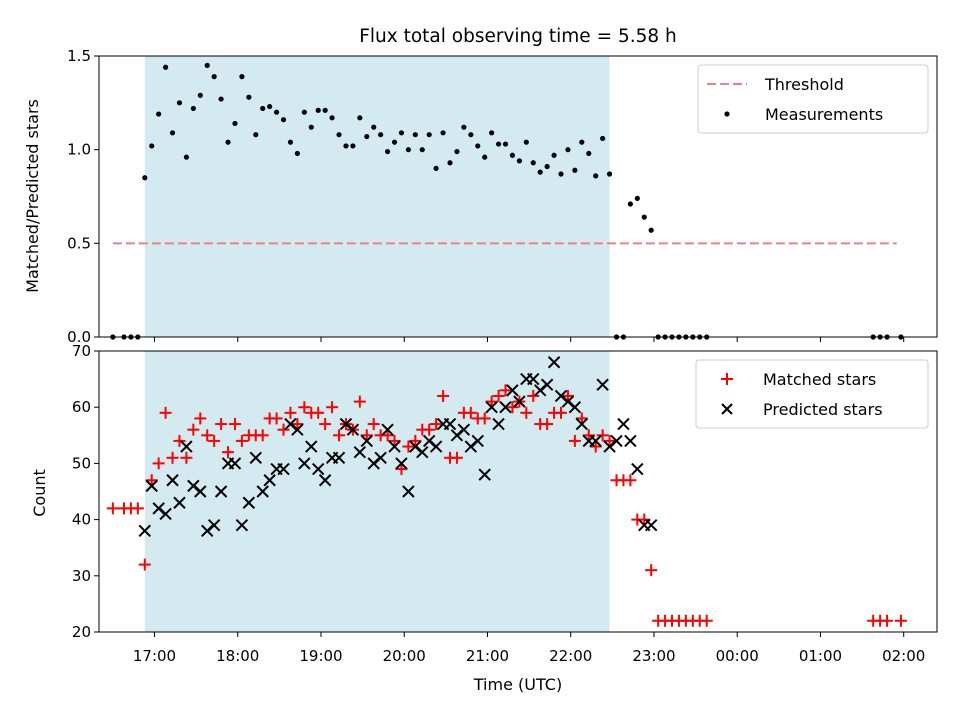 This screenshot has height=720, width=960. What do you see at coordinates (154, 656) in the screenshot?
I see `x-tick-label: 17:00` at bounding box center [154, 656].